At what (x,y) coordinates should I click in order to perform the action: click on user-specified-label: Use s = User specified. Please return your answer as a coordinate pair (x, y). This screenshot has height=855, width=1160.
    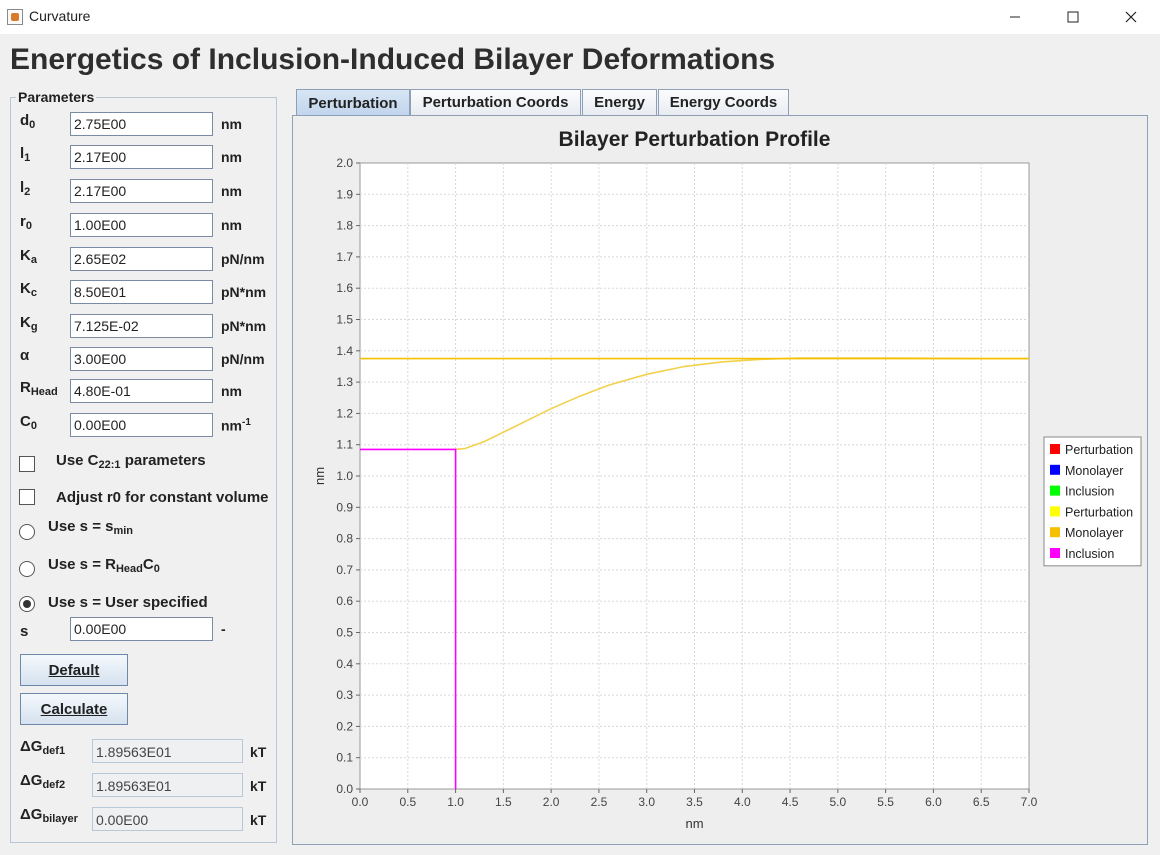
    Looking at the image, I should click on (128, 602).